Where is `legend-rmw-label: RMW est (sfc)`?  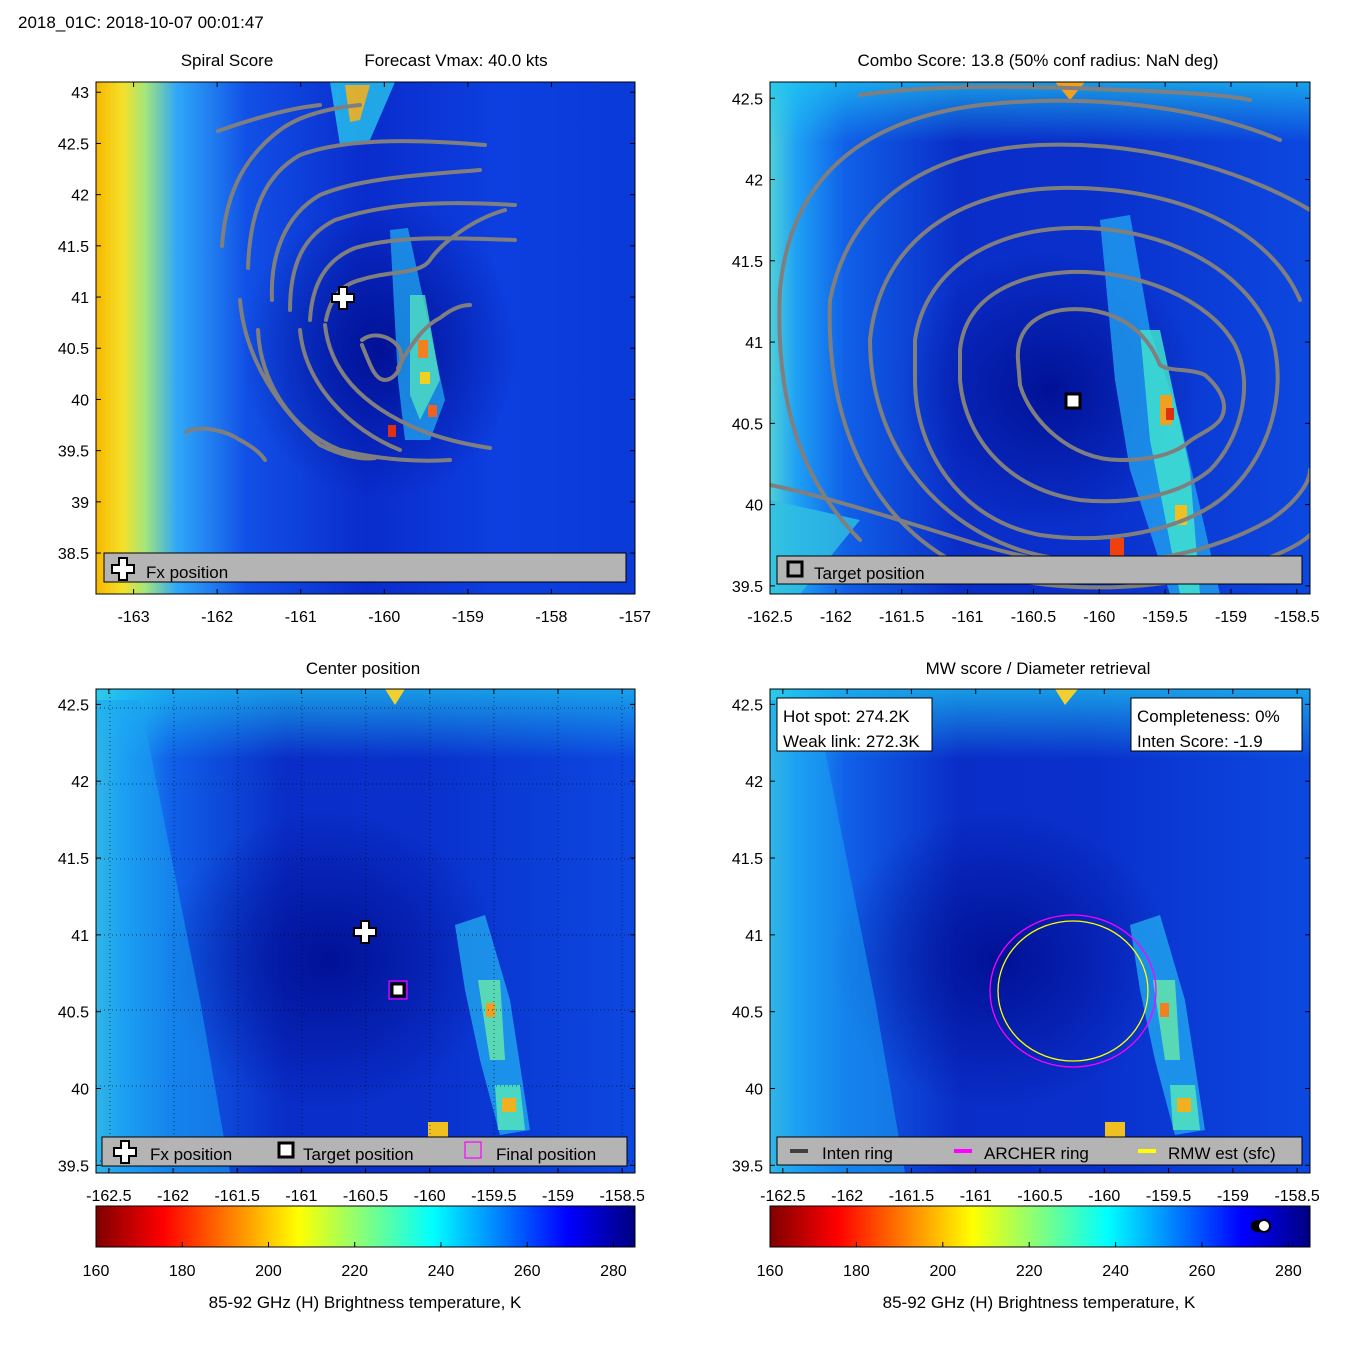
legend-rmw-label: RMW est (sfc) is located at coordinates (1222, 1153).